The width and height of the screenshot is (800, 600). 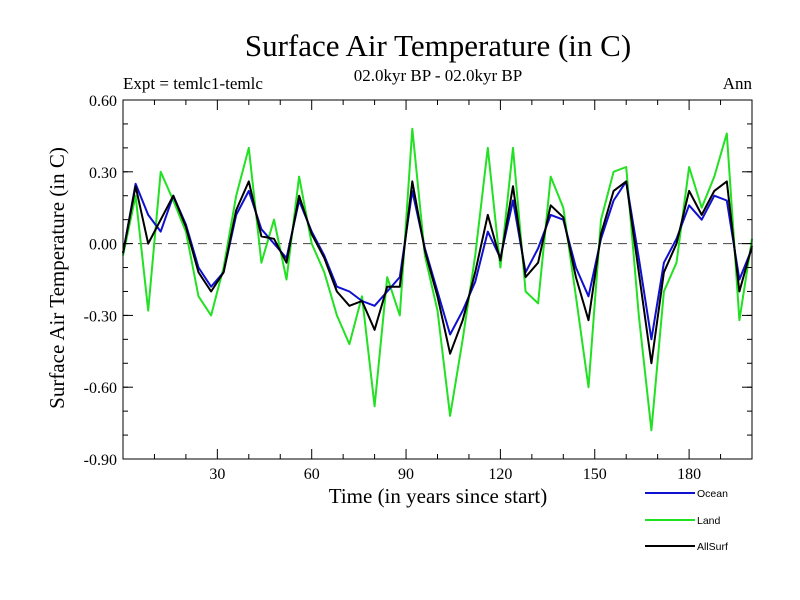 What do you see at coordinates (712, 494) in the screenshot?
I see `legend-label-ocean: Ocean` at bounding box center [712, 494].